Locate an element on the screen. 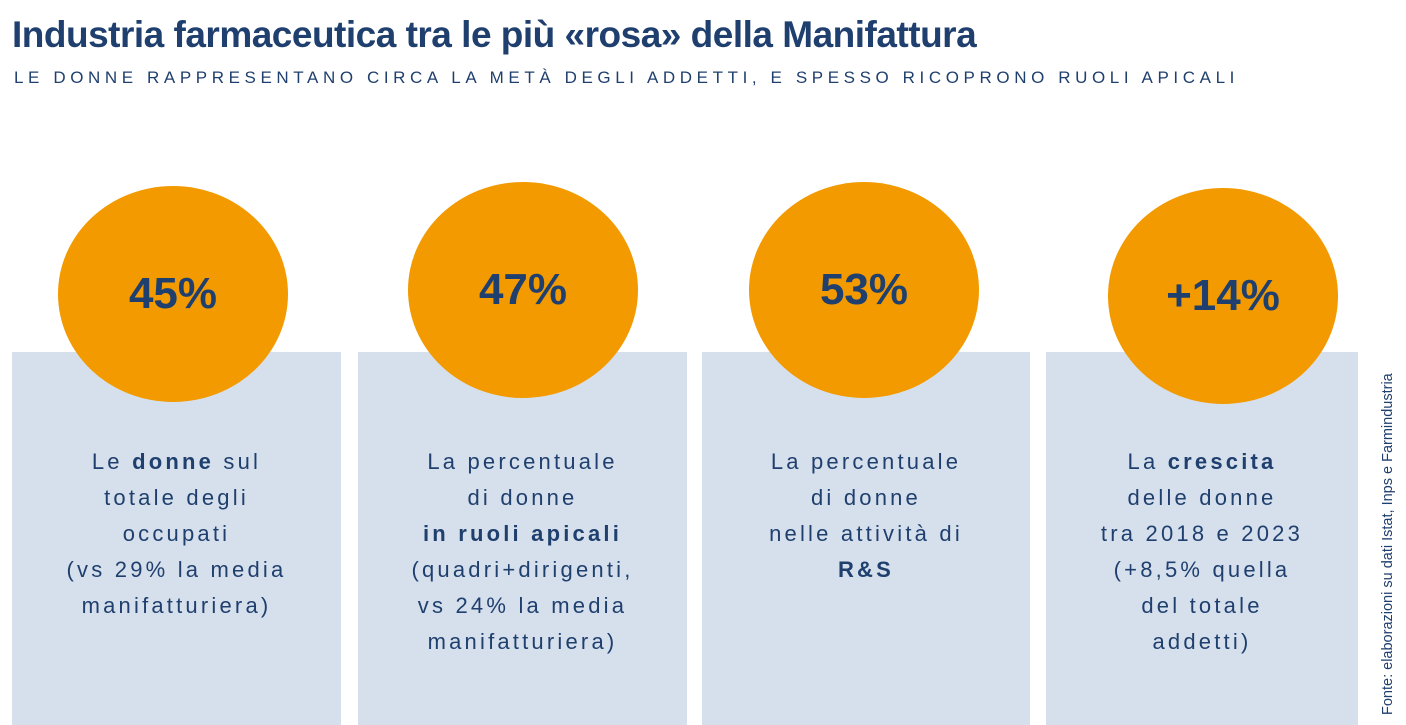 The image size is (1406, 725). description-line: tra 2018 e 2023 is located at coordinates (1202, 534).